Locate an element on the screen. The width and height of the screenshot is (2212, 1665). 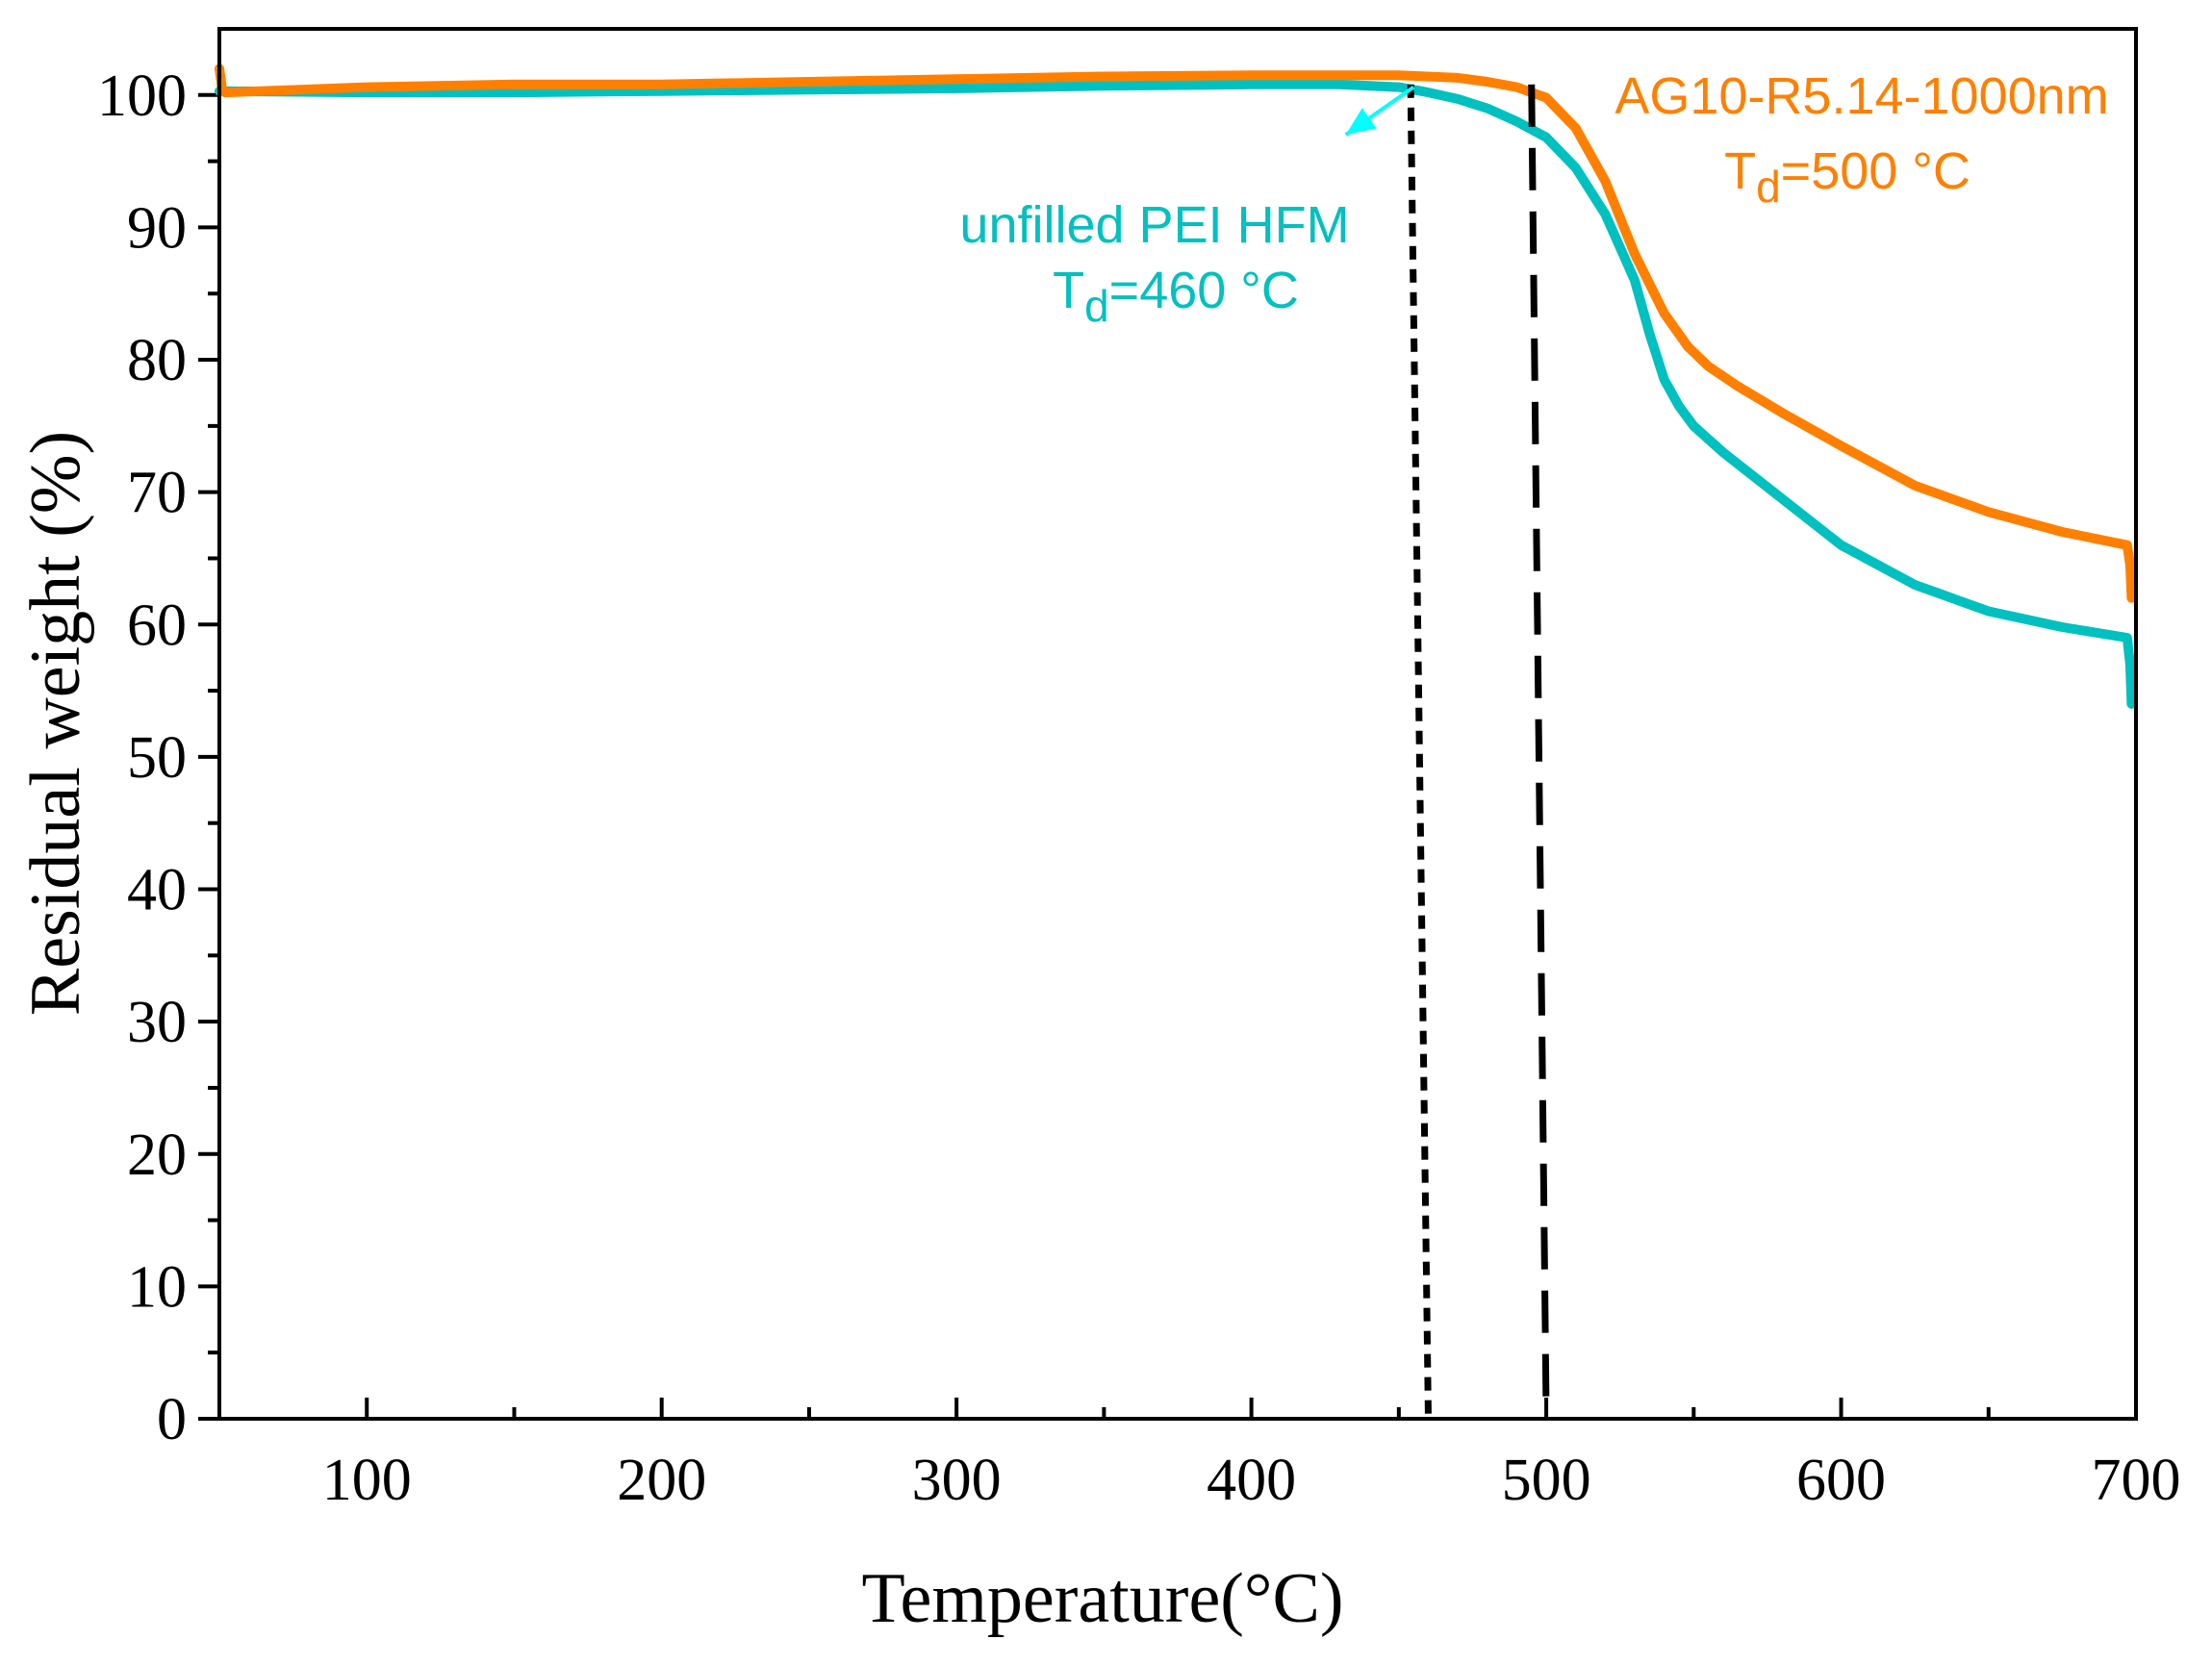
y-tick-labels: 0 10 20 30 40 50 60 70 80 90 100 is located at coordinates (142, 757).